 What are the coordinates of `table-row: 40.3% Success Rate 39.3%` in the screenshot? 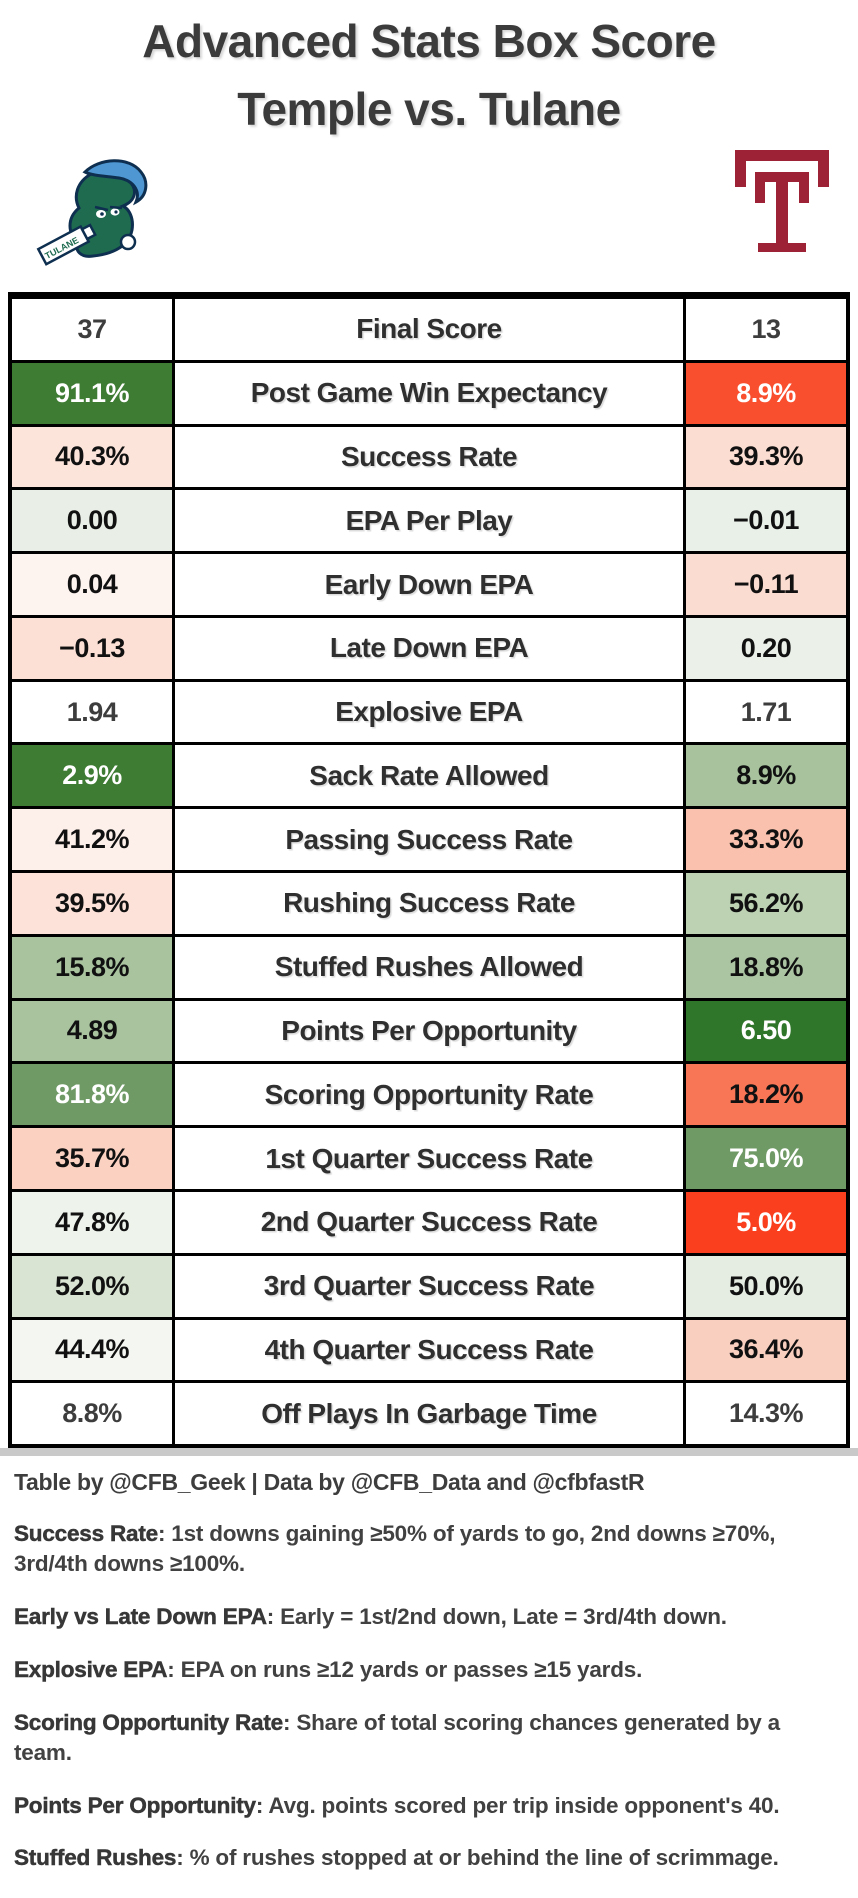 It's located at (429, 455).